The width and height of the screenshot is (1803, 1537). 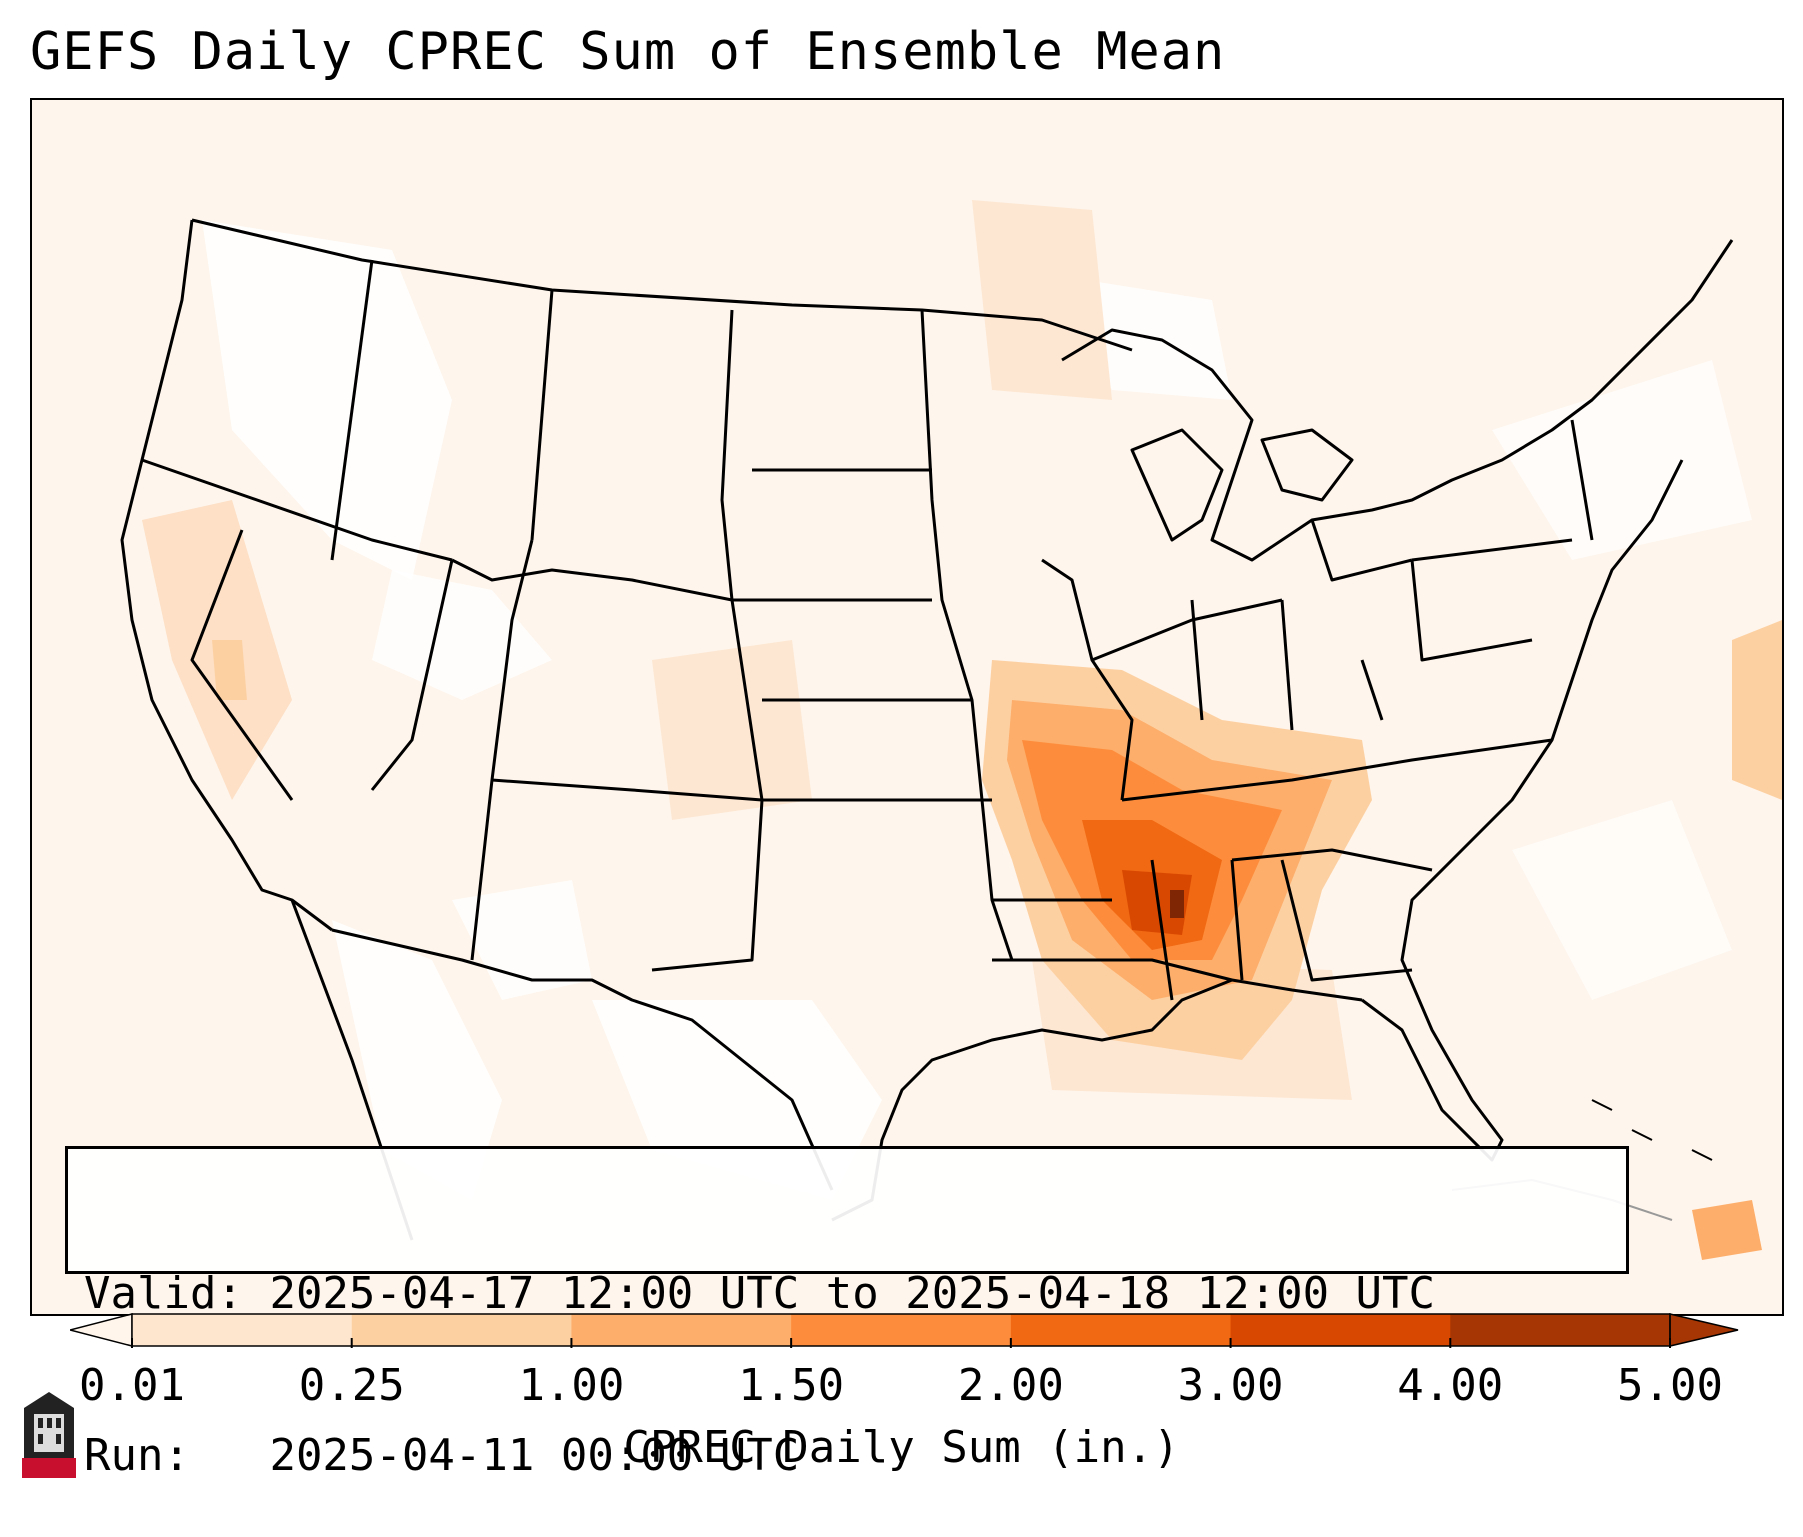 I want to click on colorbar-tick-label: 1.50, so click(x=791, y=1385).